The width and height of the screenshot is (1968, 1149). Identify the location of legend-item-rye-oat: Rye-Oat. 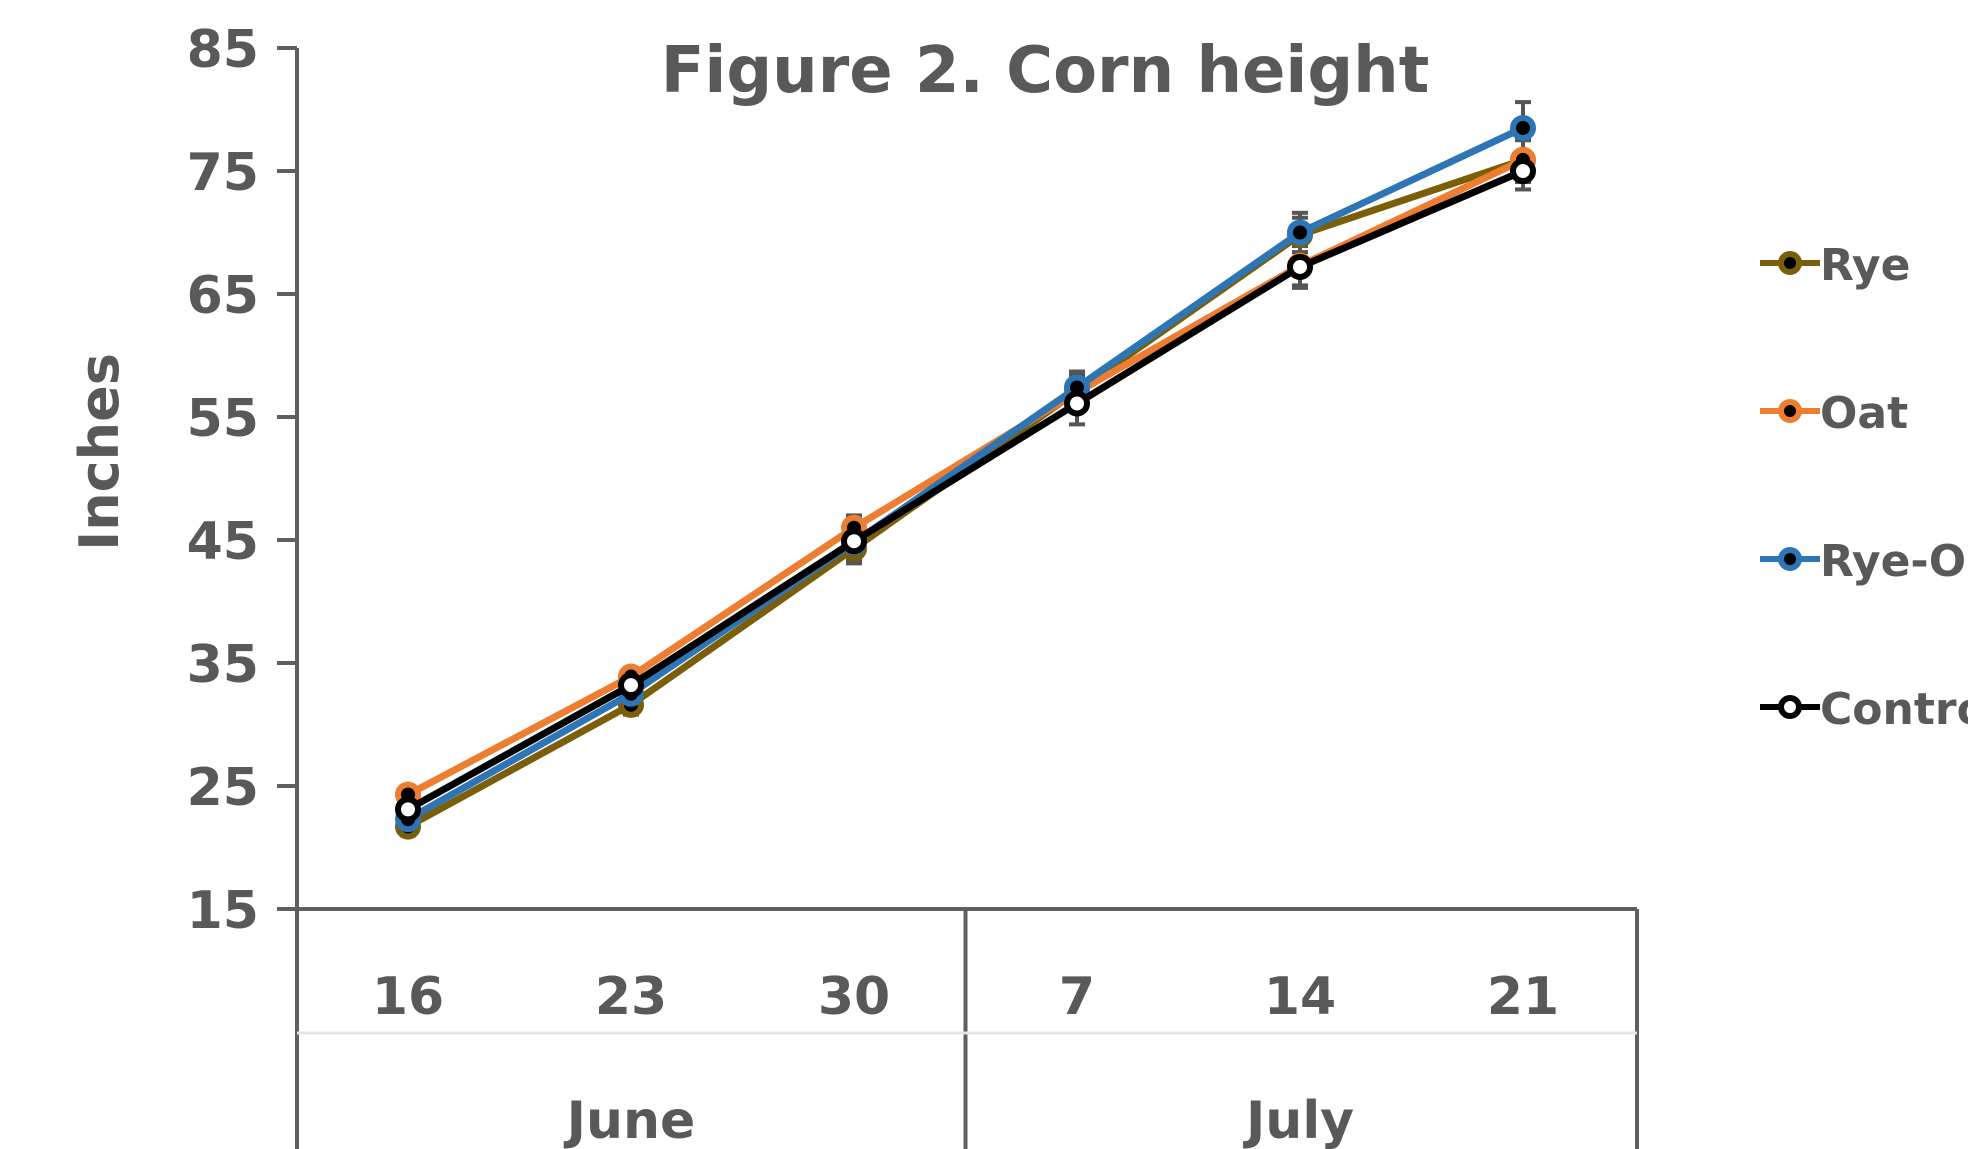
(1864, 561).